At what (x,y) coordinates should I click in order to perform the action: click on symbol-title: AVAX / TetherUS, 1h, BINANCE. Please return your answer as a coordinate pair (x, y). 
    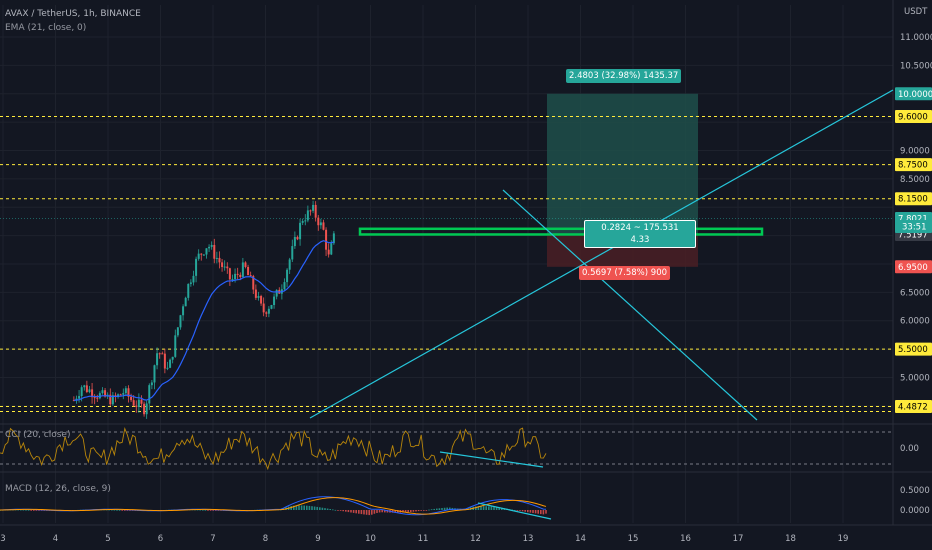
    Looking at the image, I should click on (73, 14).